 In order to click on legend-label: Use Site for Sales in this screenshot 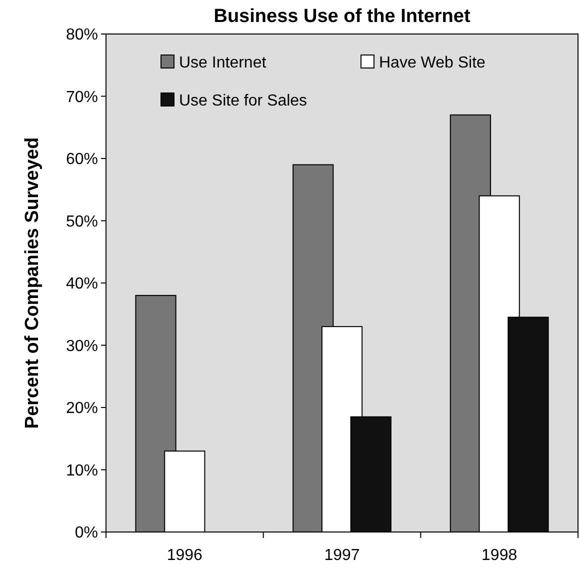, I will do `click(243, 101)`.